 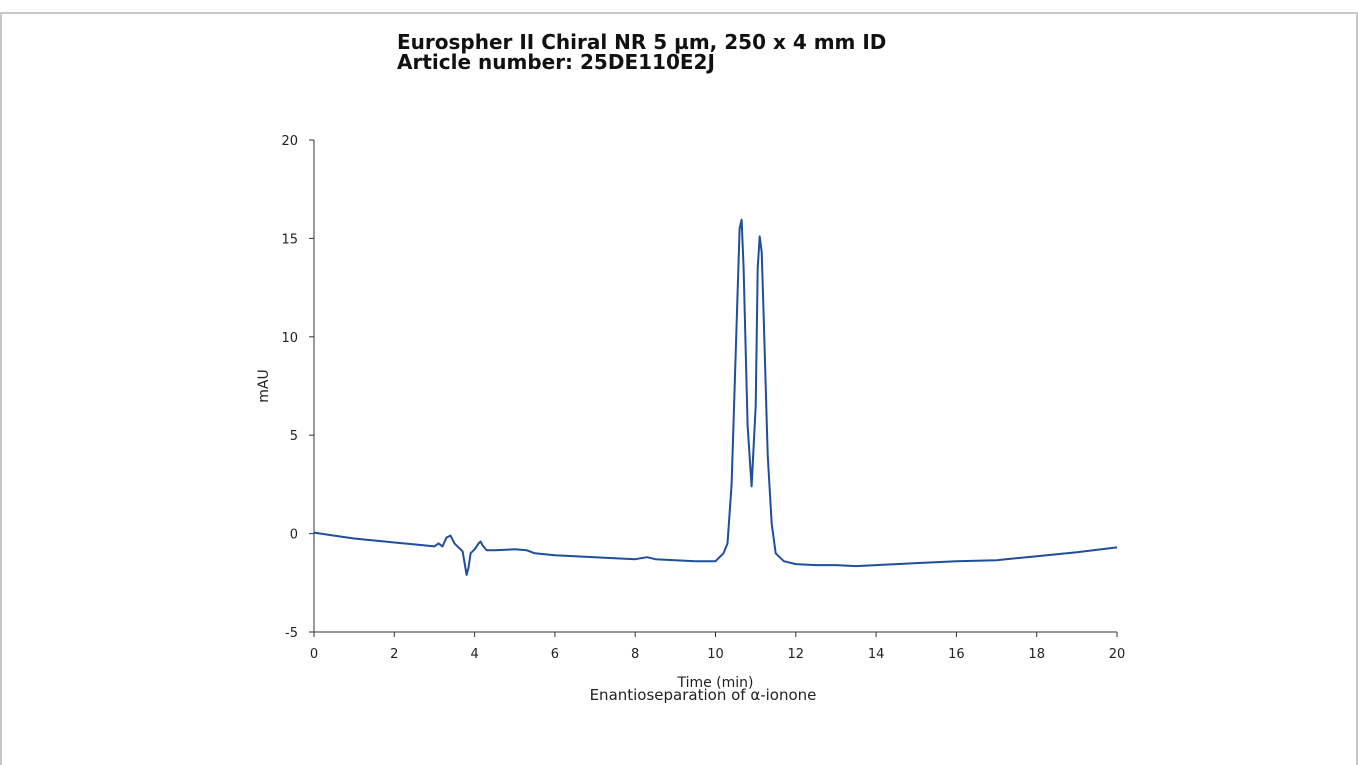 What do you see at coordinates (635, 654) in the screenshot?
I see `x-tick-label: 8` at bounding box center [635, 654].